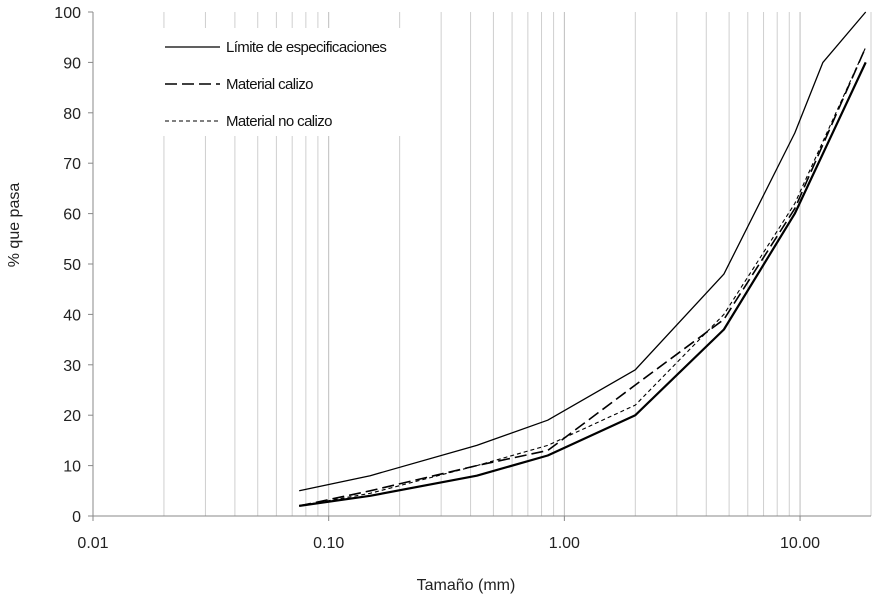 This screenshot has width=878, height=601. What do you see at coordinates (76, 517) in the screenshot?
I see `y-tick-label: 0` at bounding box center [76, 517].